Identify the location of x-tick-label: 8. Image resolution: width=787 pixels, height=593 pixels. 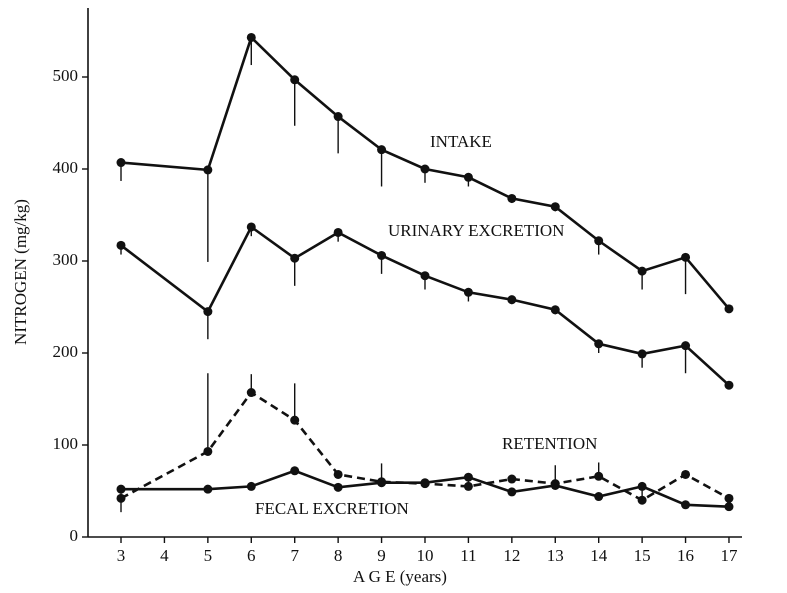
(338, 555).